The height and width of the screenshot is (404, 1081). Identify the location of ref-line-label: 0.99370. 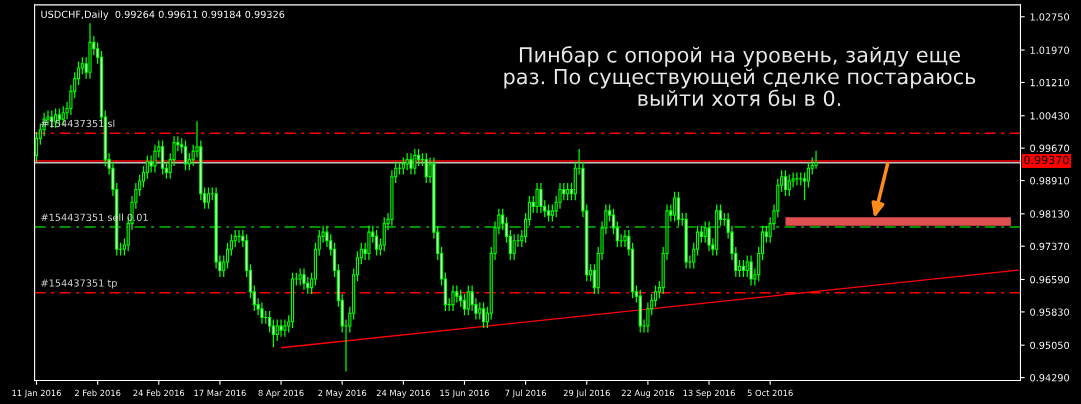
(1046, 160).